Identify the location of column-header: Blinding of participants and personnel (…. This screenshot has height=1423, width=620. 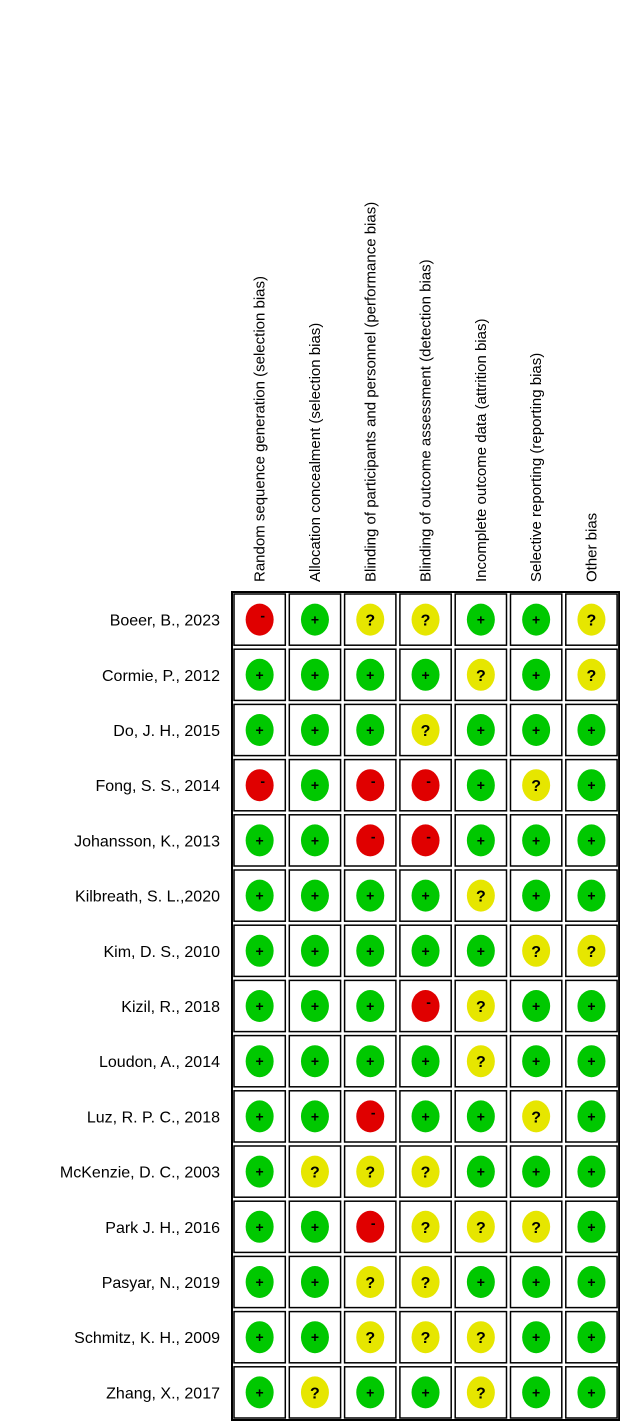
(370, 392).